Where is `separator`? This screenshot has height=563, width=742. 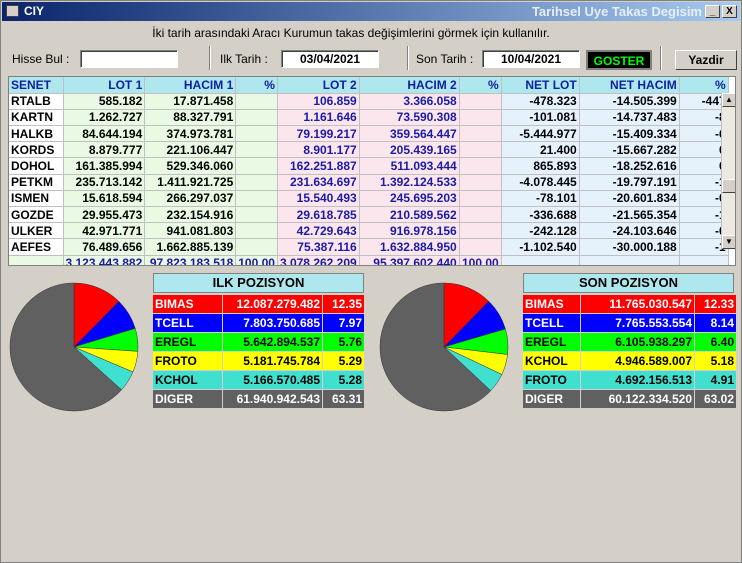 separator is located at coordinates (408, 58).